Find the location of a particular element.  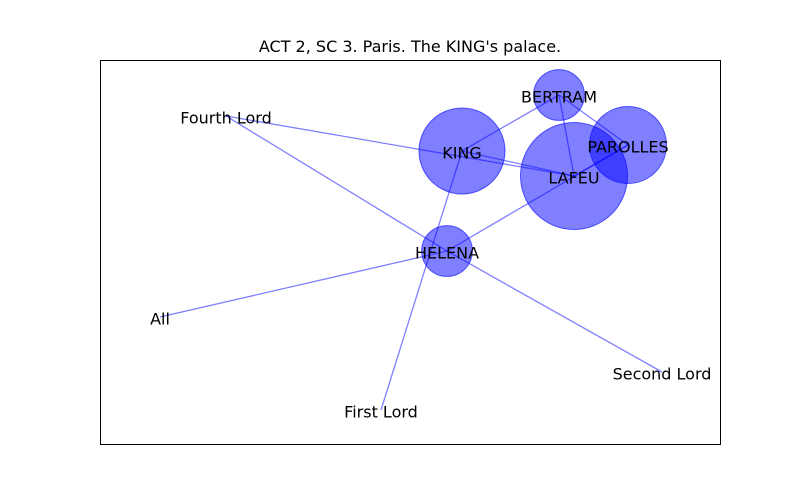

node-label-king: KING is located at coordinates (462, 153).